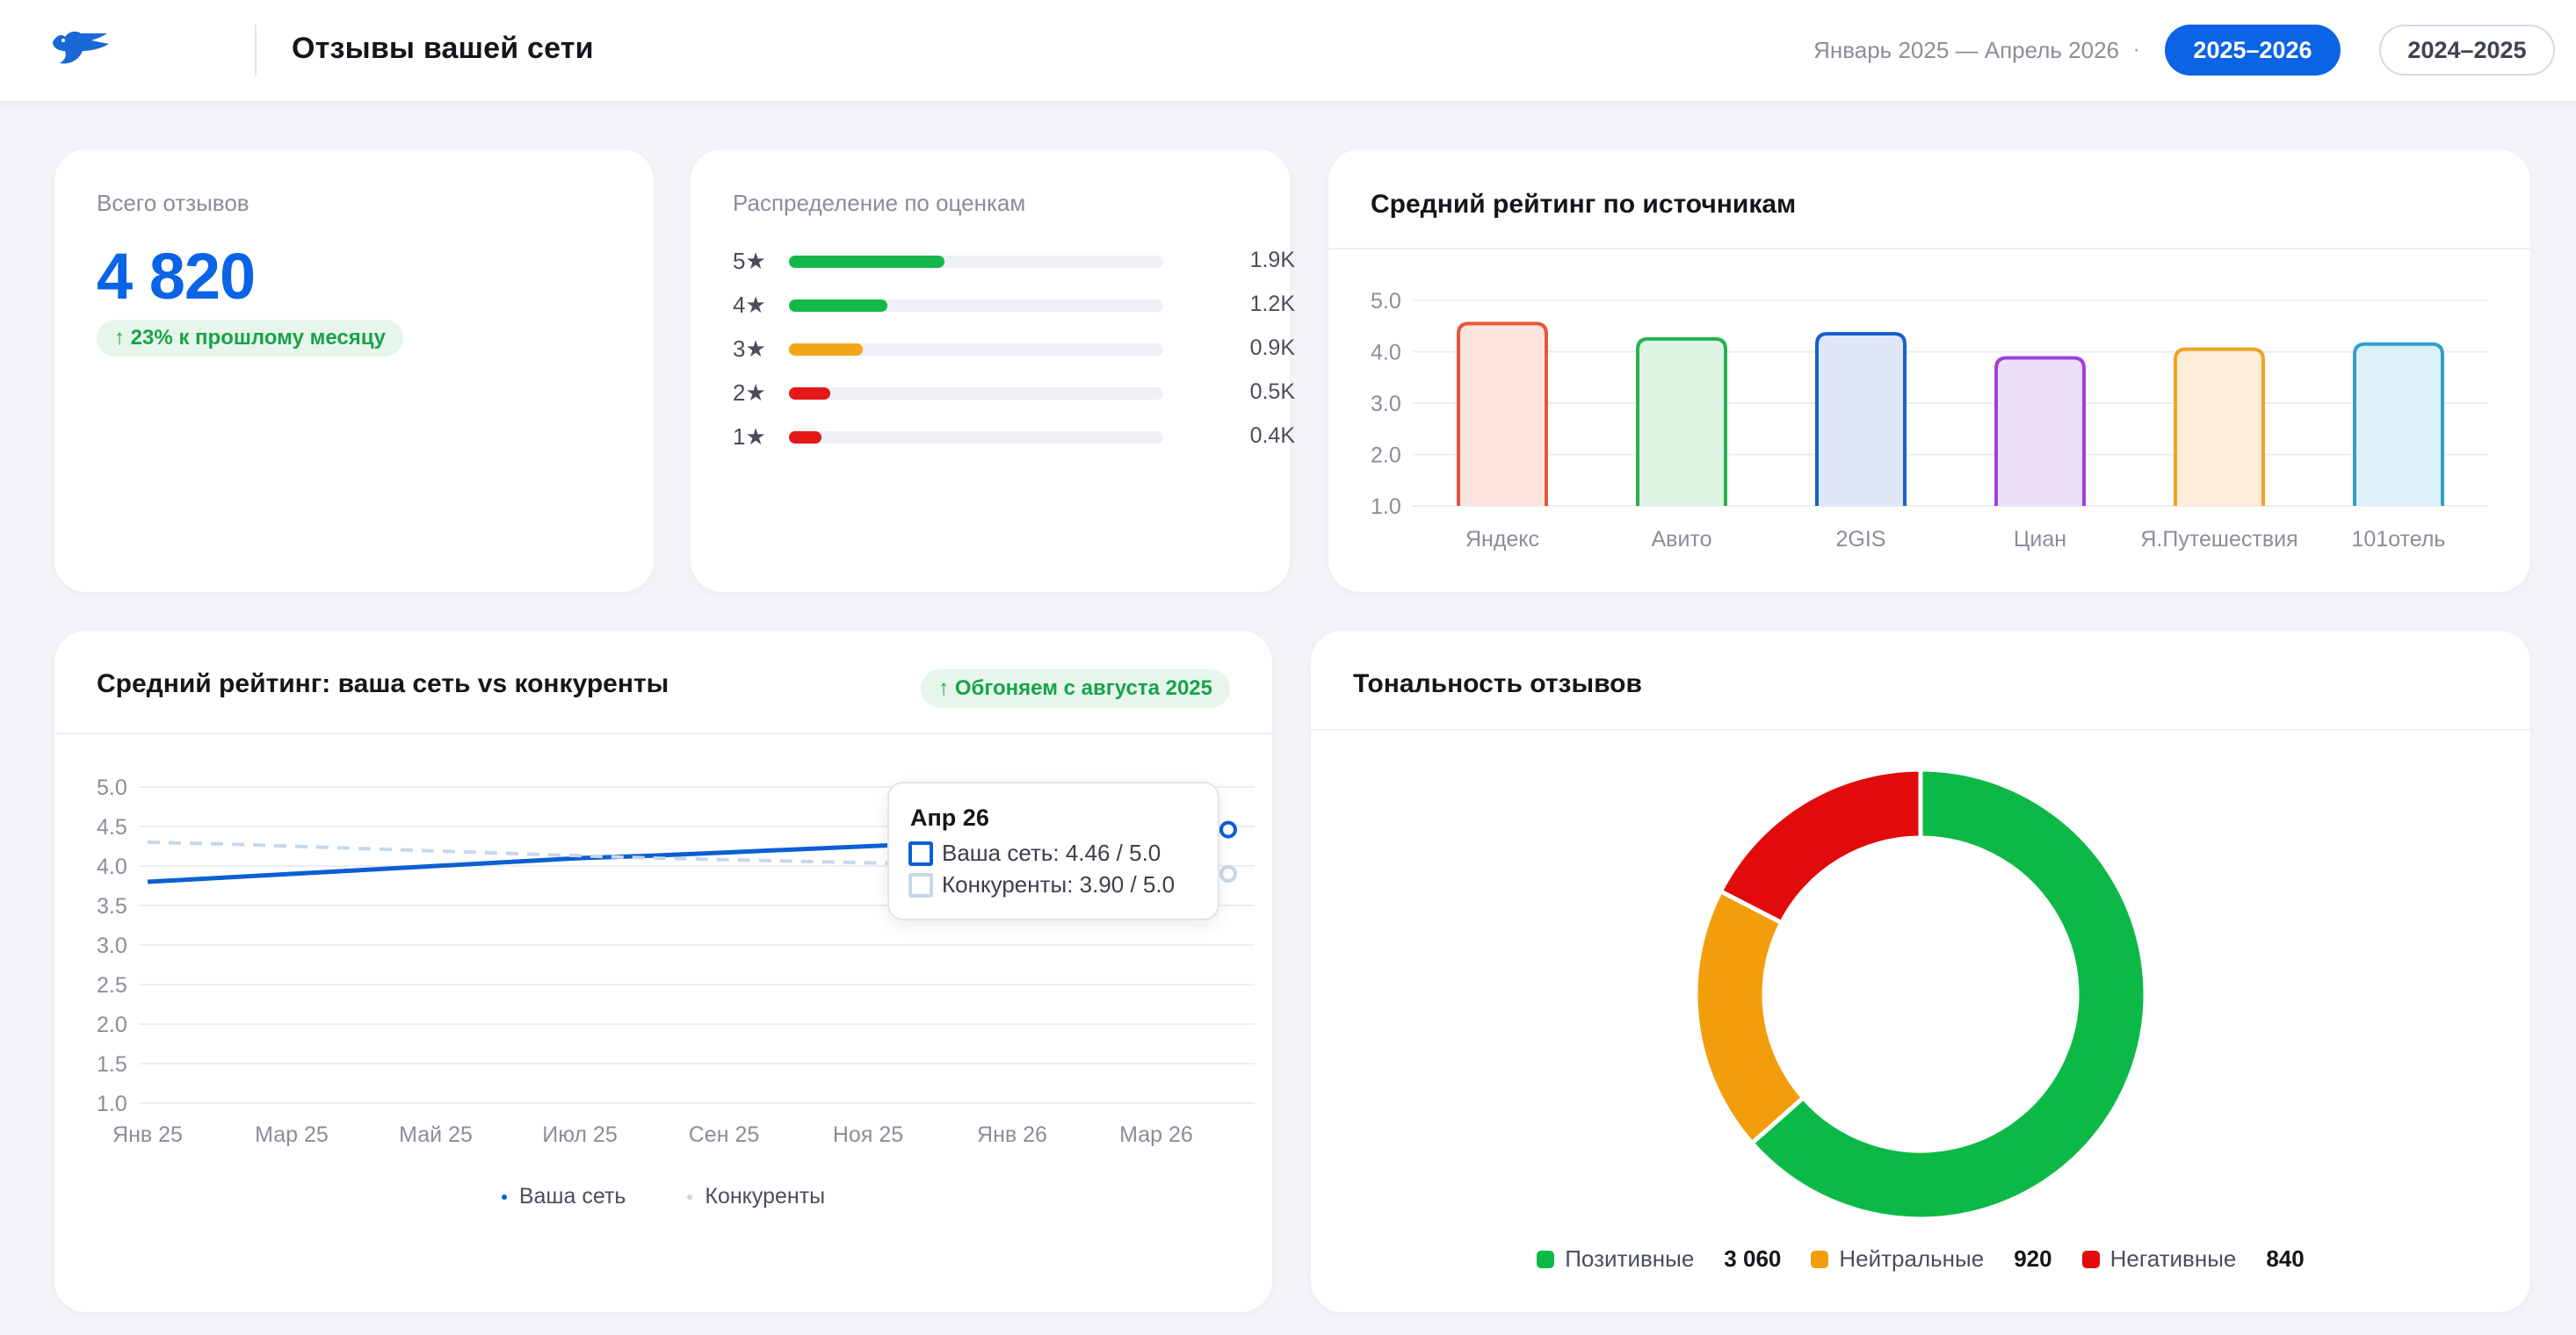 This screenshot has height=1335, width=2576. Describe the element at coordinates (1502, 539) in the screenshot. I see `x-category-label: Яндекс` at that location.